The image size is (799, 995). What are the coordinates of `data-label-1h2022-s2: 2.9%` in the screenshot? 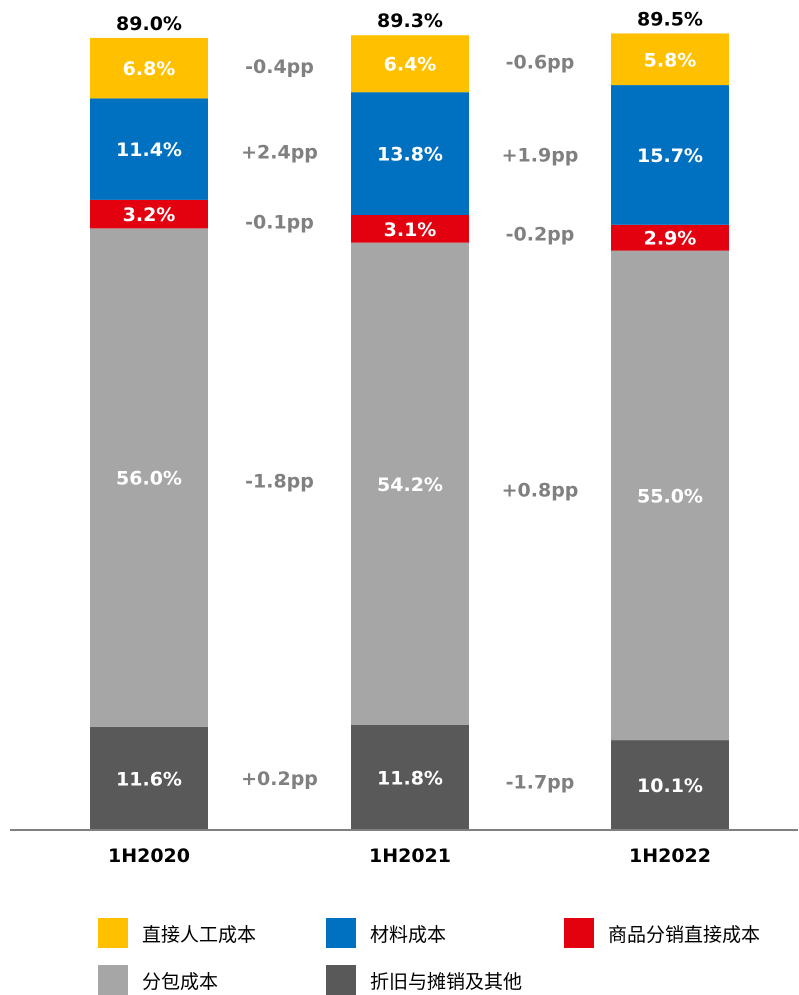 It's located at (670, 239).